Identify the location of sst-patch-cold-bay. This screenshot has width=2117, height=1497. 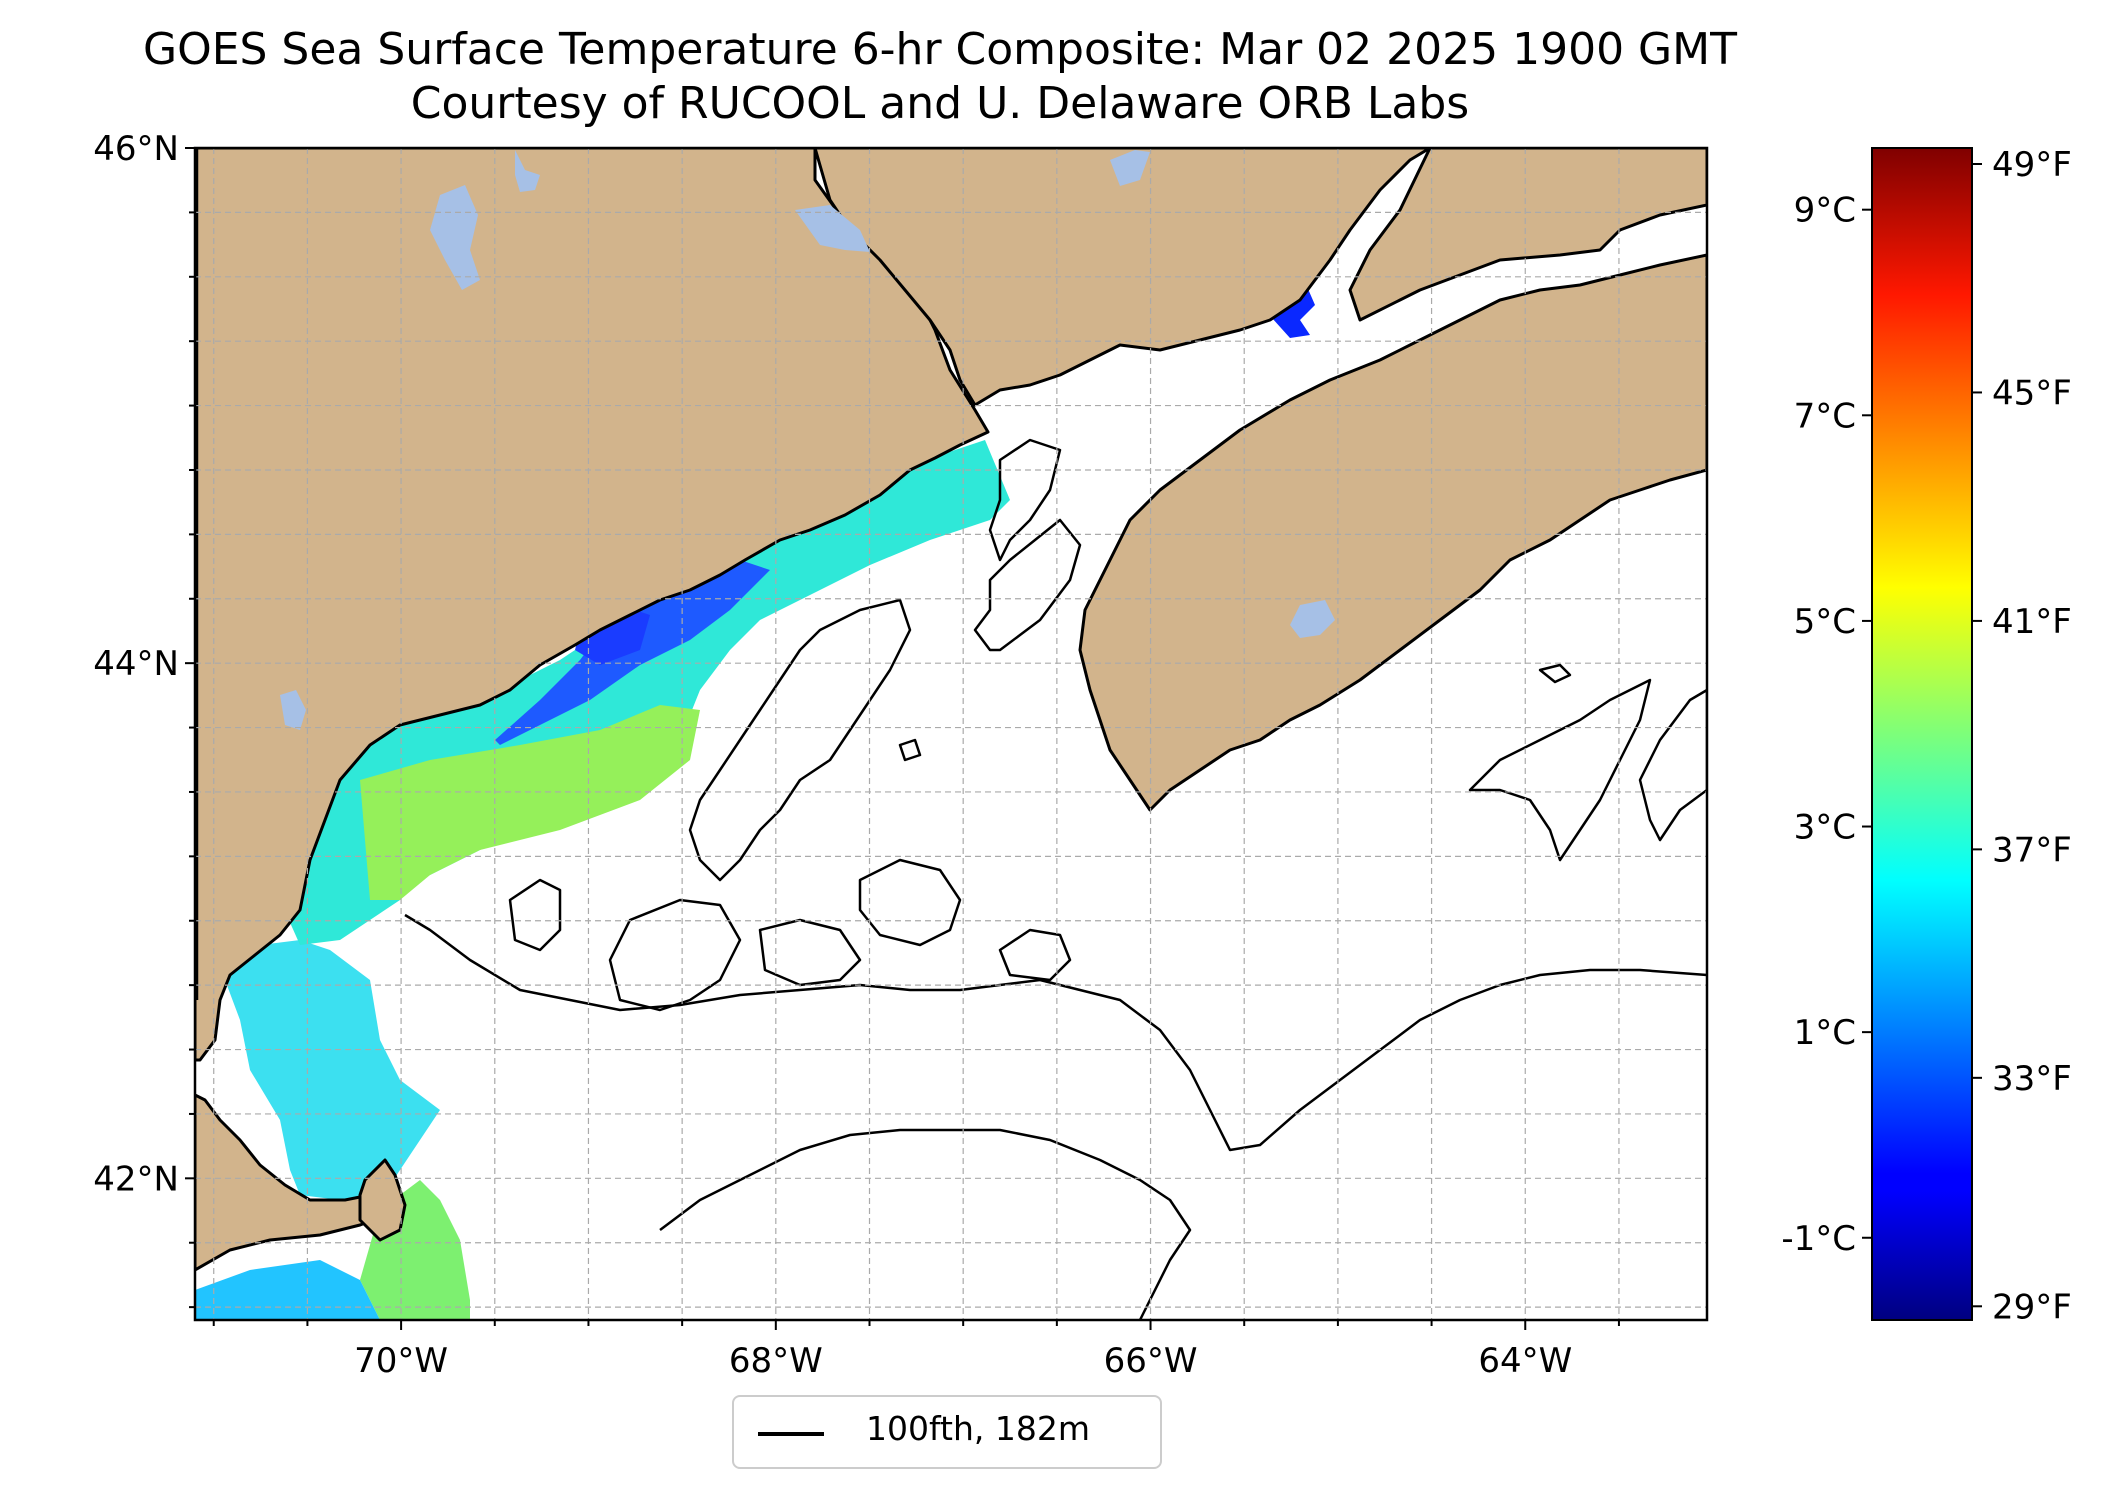
(612, 635).